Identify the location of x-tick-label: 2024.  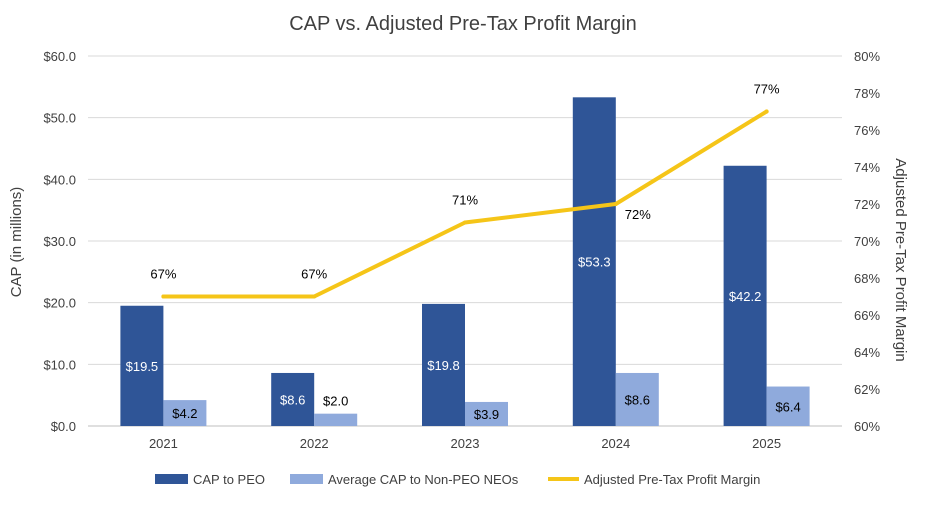
(615, 443).